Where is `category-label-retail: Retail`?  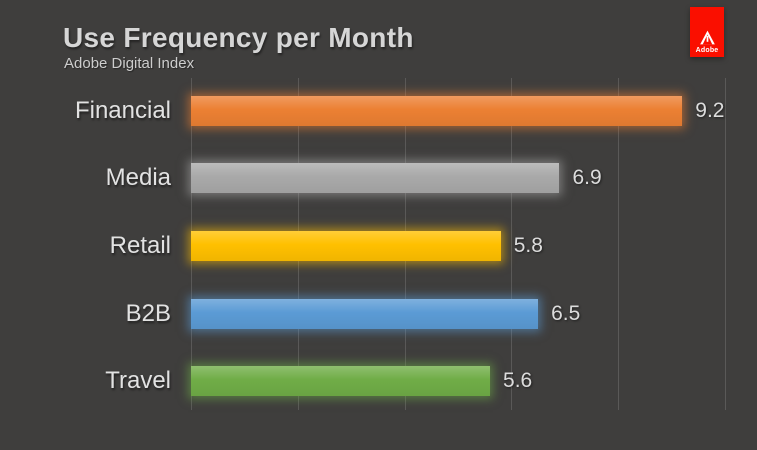 category-label-retail: Retail is located at coordinates (140, 245).